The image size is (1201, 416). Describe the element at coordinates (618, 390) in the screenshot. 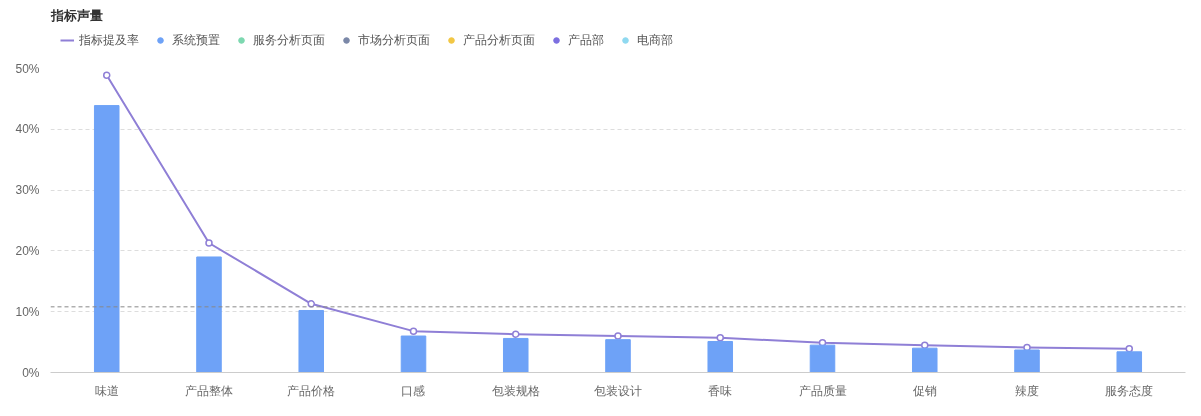

I see `x-tick-label: 包装设计` at that location.